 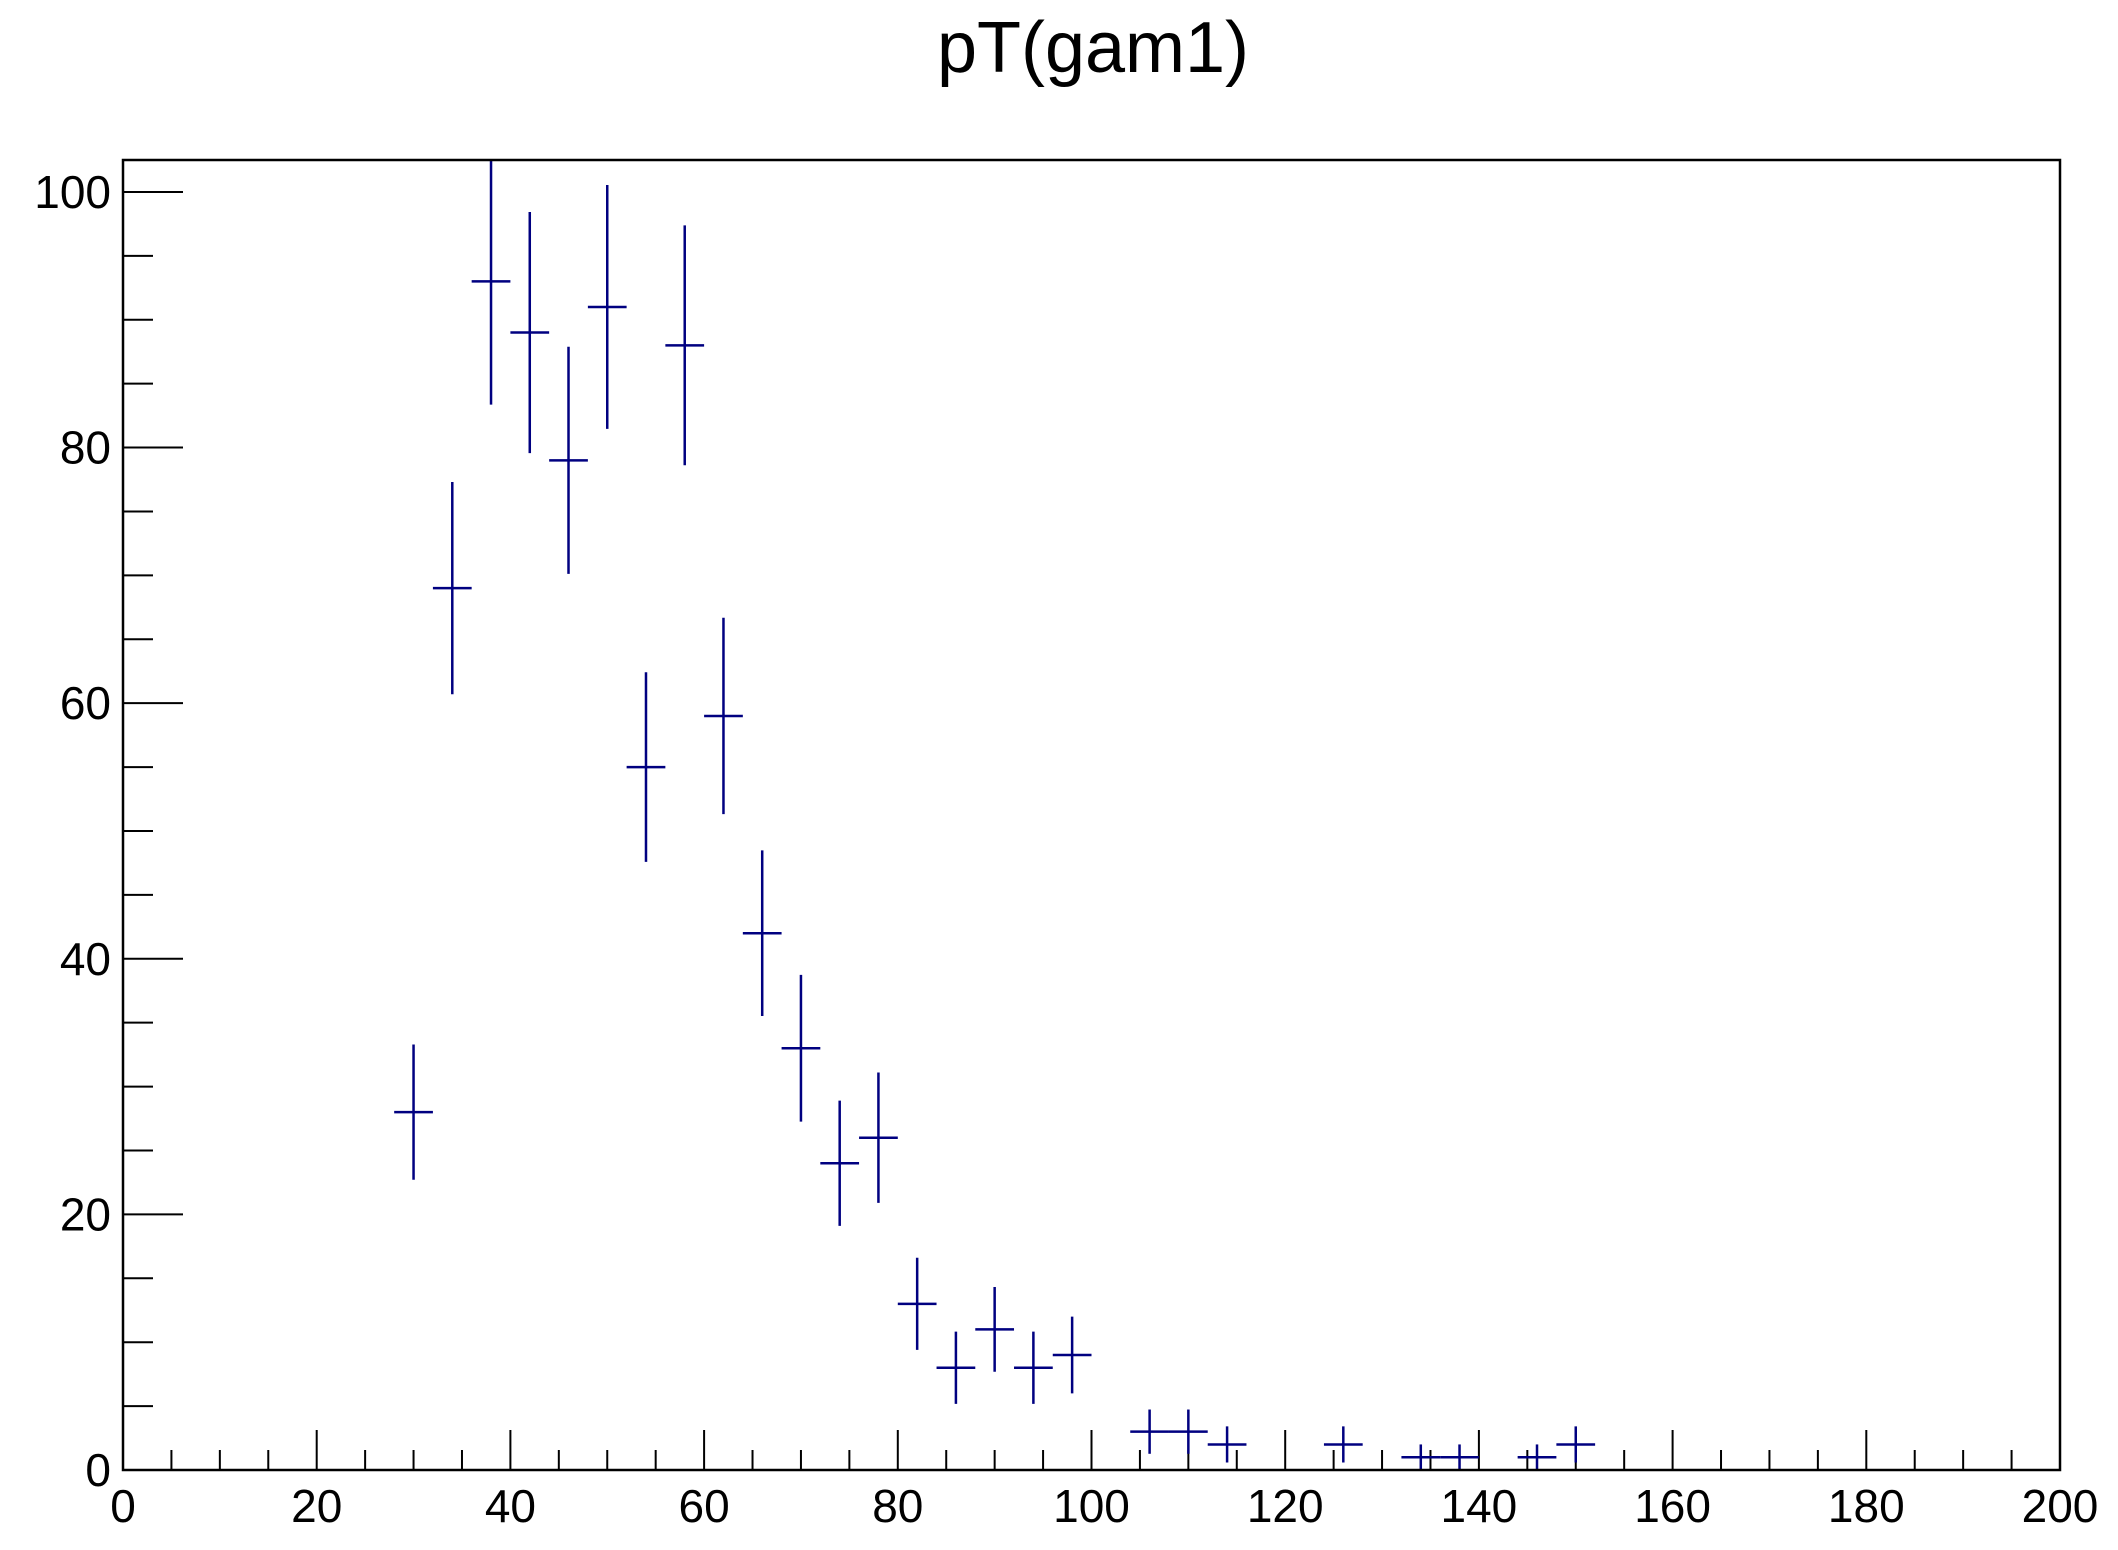 What do you see at coordinates (72, 192) in the screenshot?
I see `y-tick-label: 100` at bounding box center [72, 192].